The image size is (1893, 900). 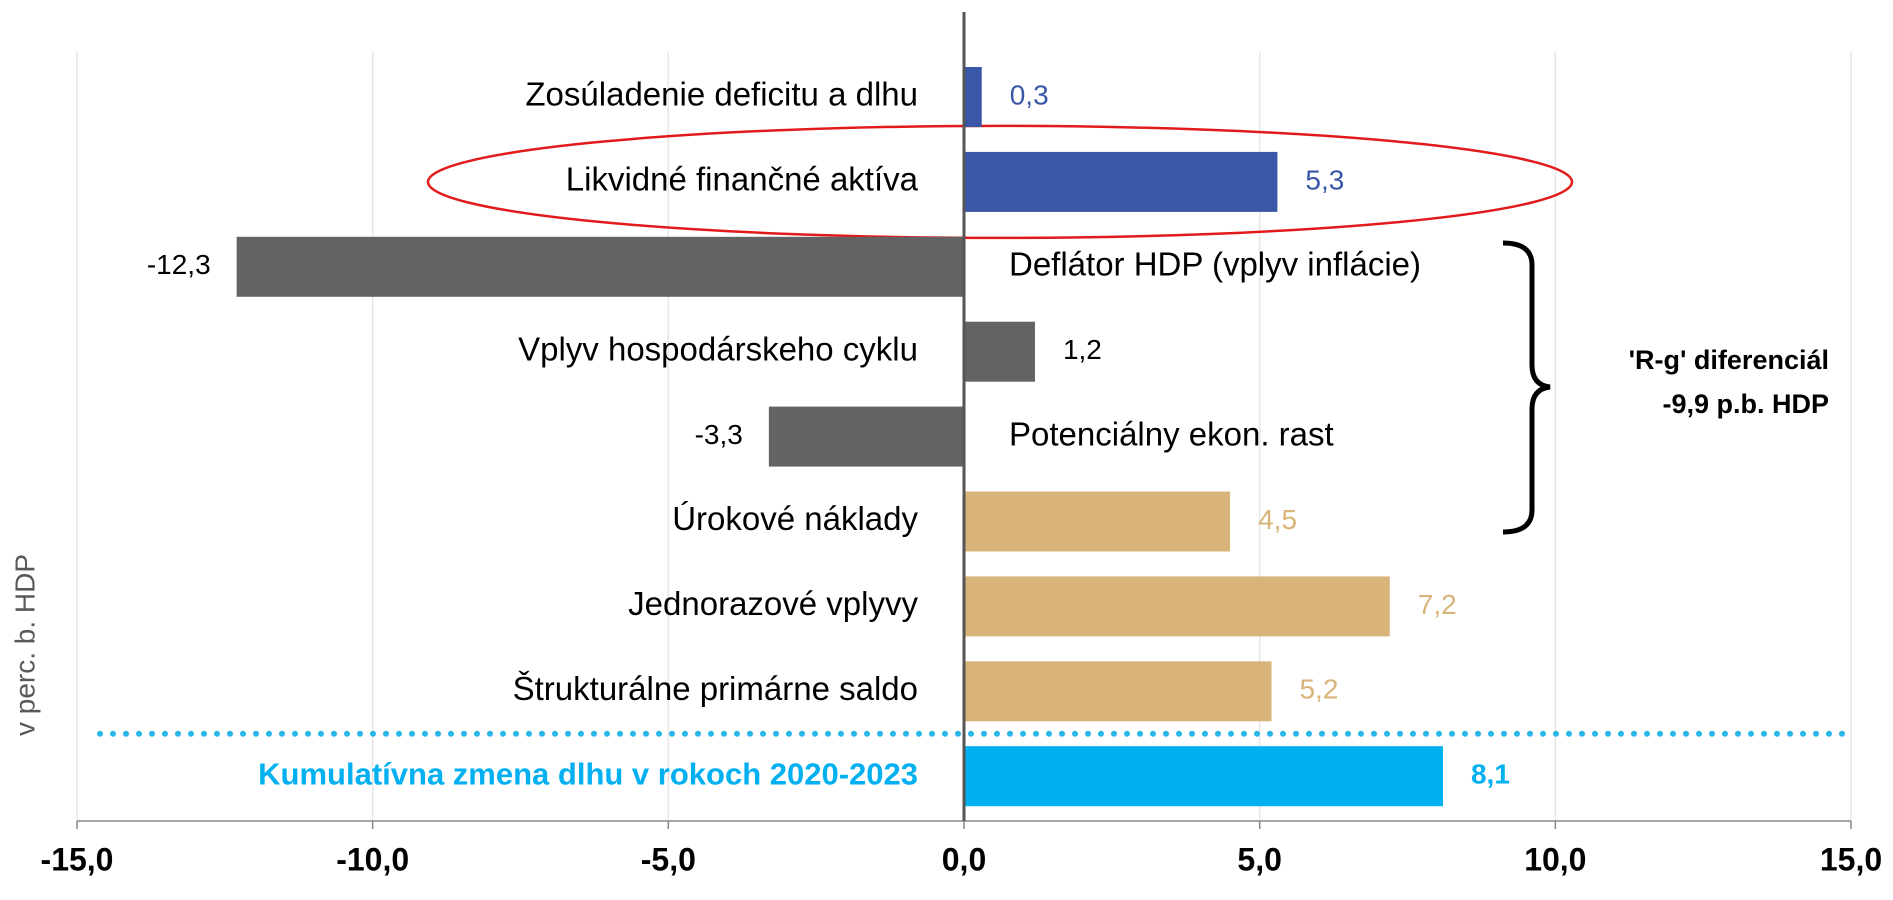 What do you see at coordinates (1851, 859) in the screenshot?
I see `x-tick-label: 15,0` at bounding box center [1851, 859].